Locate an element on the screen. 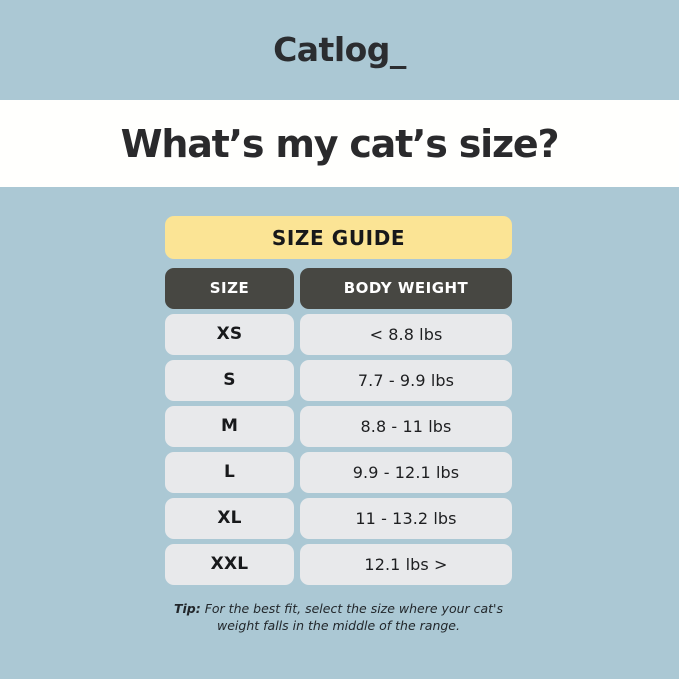  cell-size: XXL is located at coordinates (229, 564).